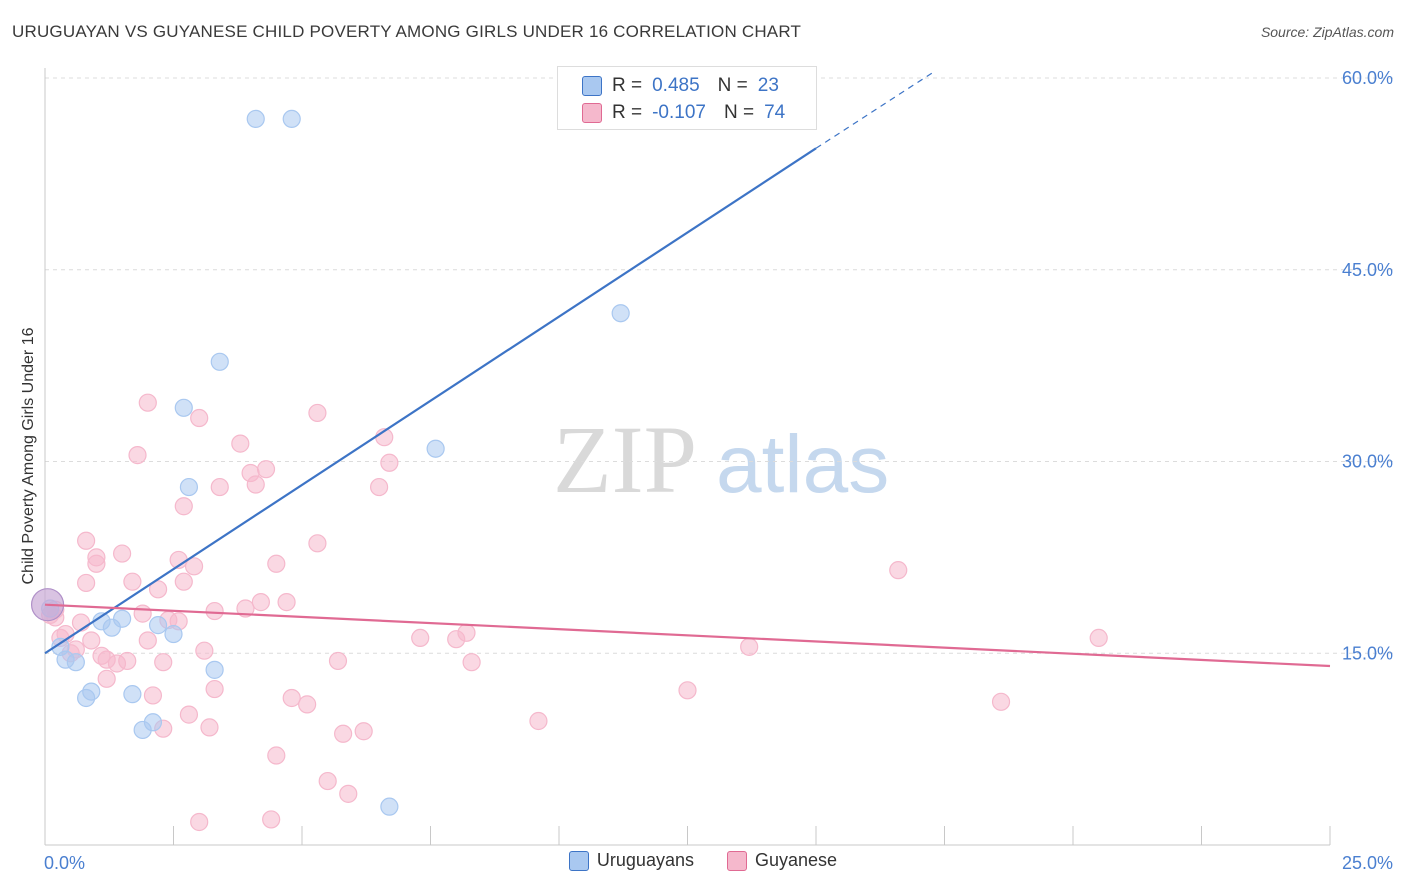 This screenshot has width=1406, height=892. What do you see at coordinates (1367, 270) in the screenshot?
I see `y-tick-label: 45.0%` at bounding box center [1367, 270].